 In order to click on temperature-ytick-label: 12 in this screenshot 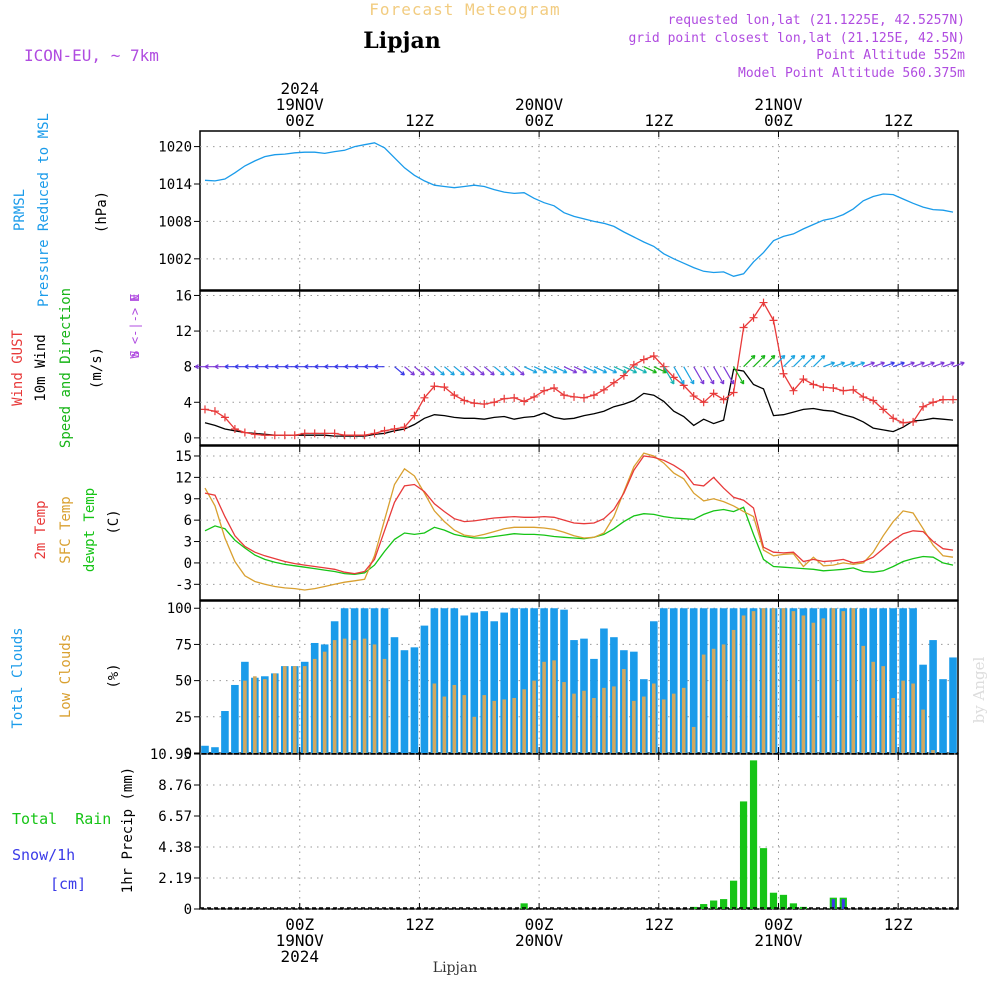, I will do `click(183, 478)`.